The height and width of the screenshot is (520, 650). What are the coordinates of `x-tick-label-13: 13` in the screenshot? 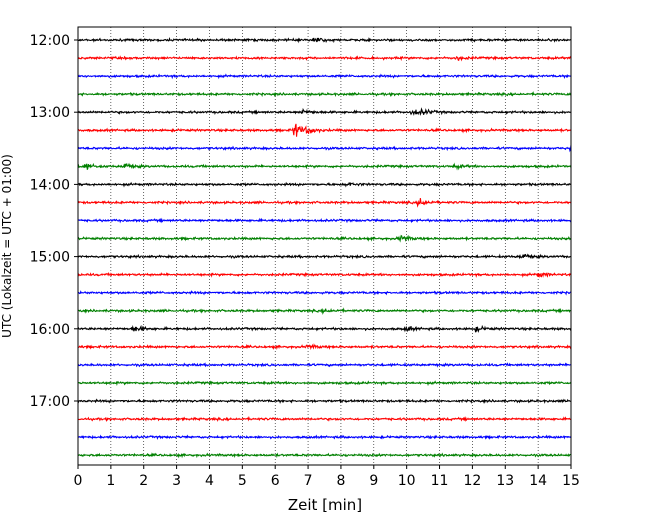 It's located at (505, 481).